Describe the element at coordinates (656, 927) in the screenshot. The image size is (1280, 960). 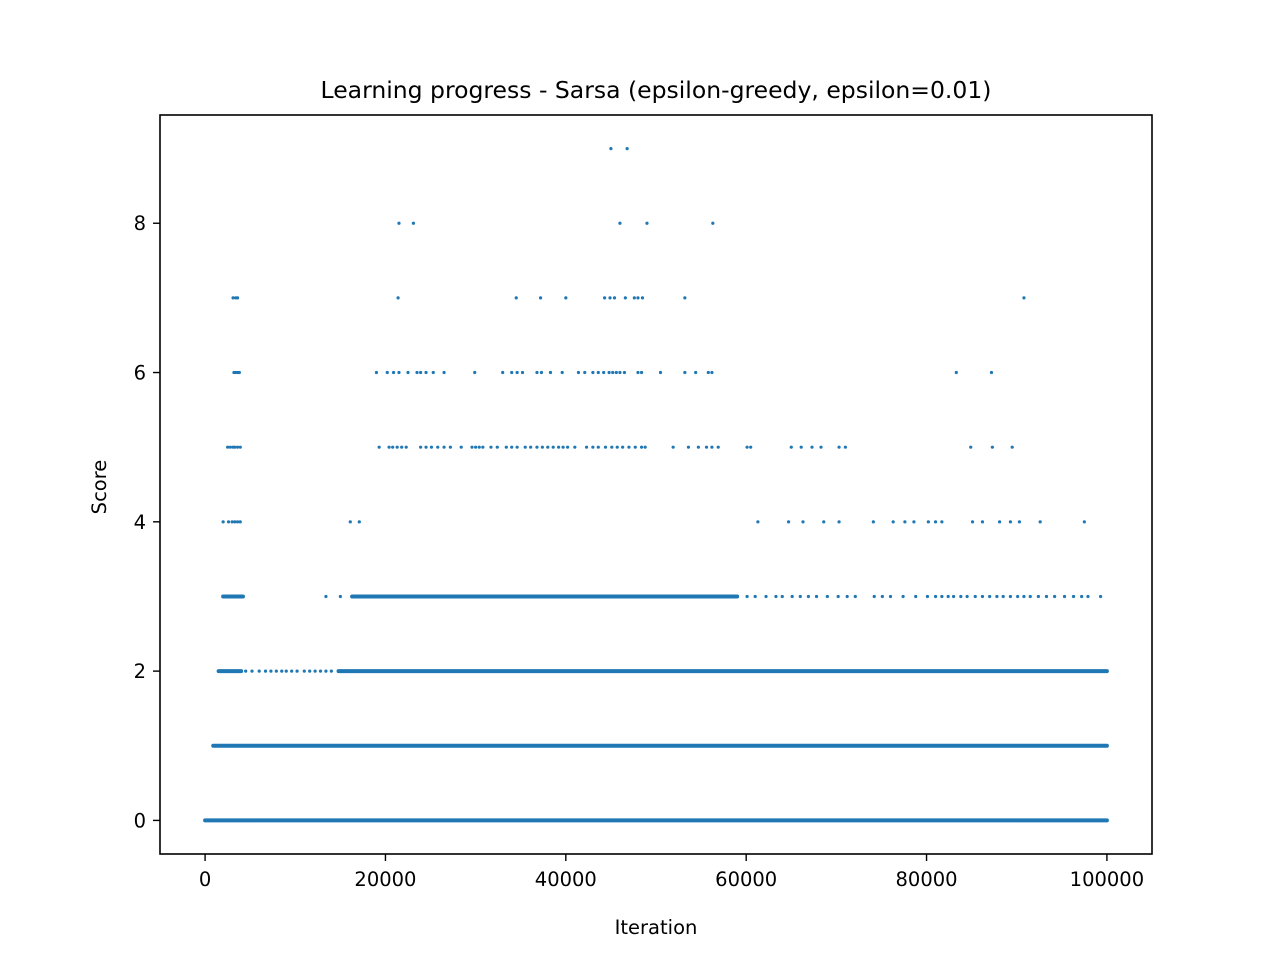
I see `x-axis-label: Iteration` at that location.